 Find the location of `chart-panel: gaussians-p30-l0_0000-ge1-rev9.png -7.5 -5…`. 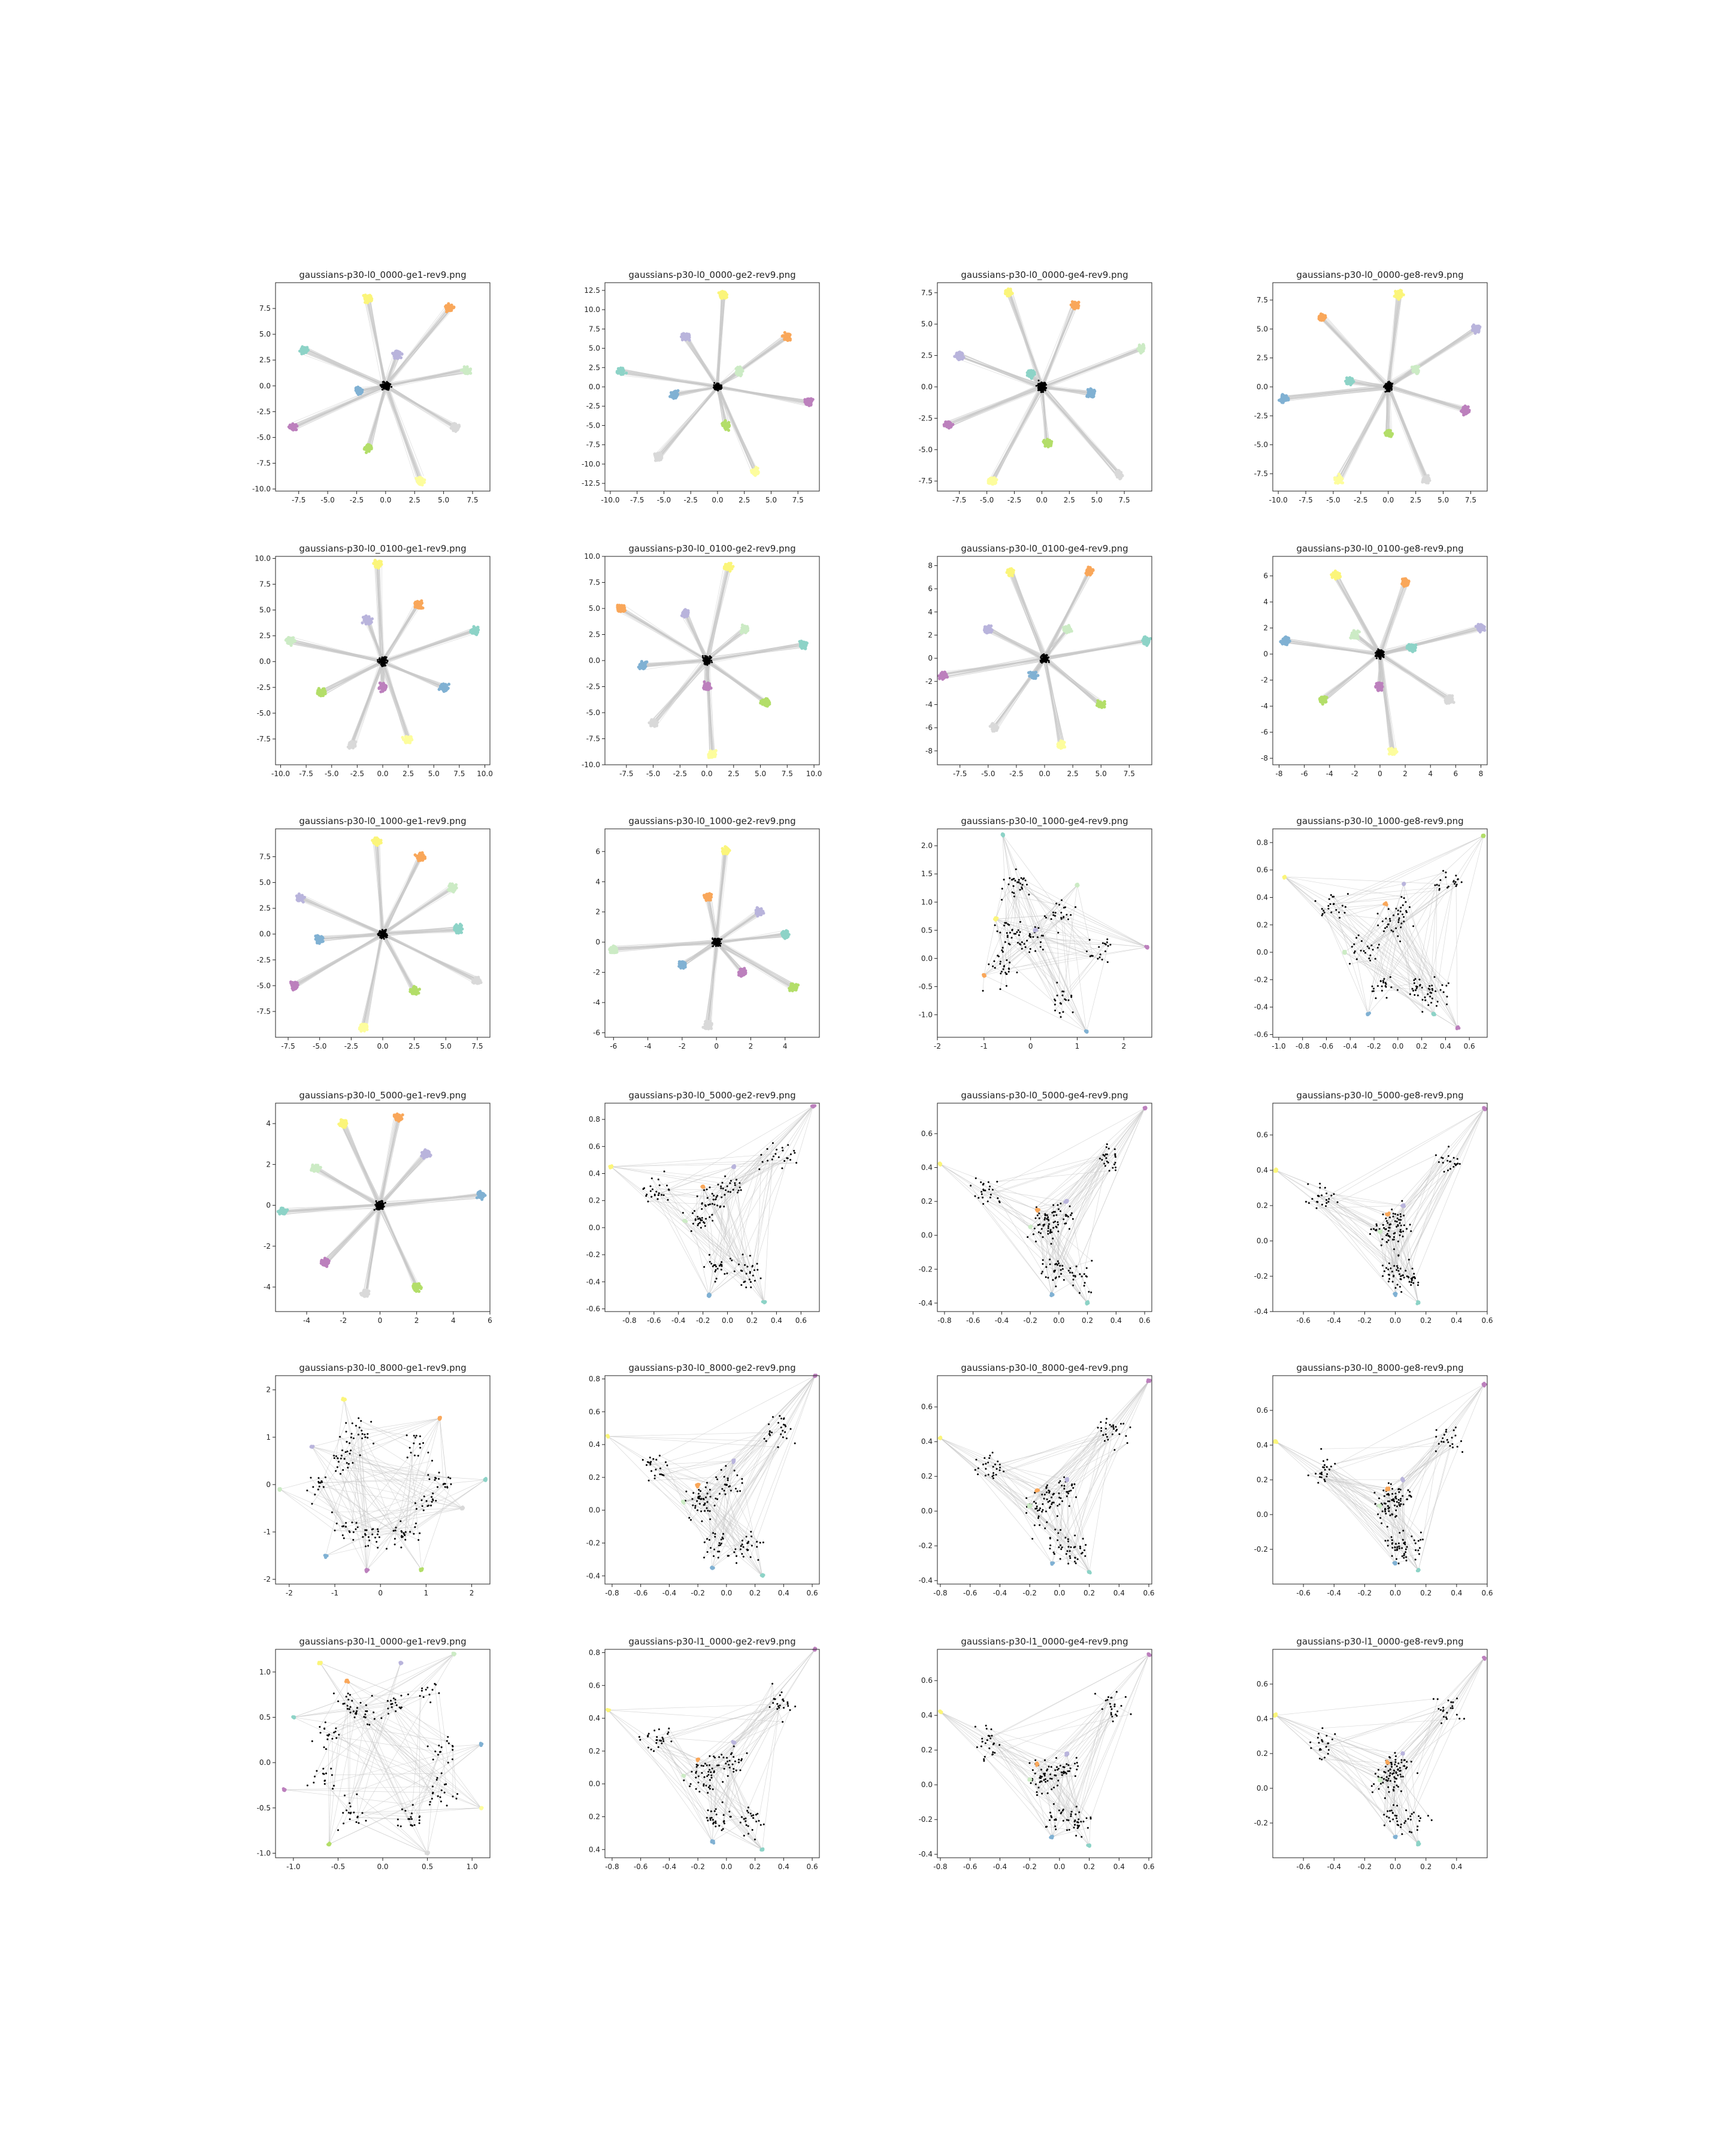

chart-panel: gaussians-p30-l0_0000-ge1-rev9.png -7.5 -5… is located at coordinates (383, 395).